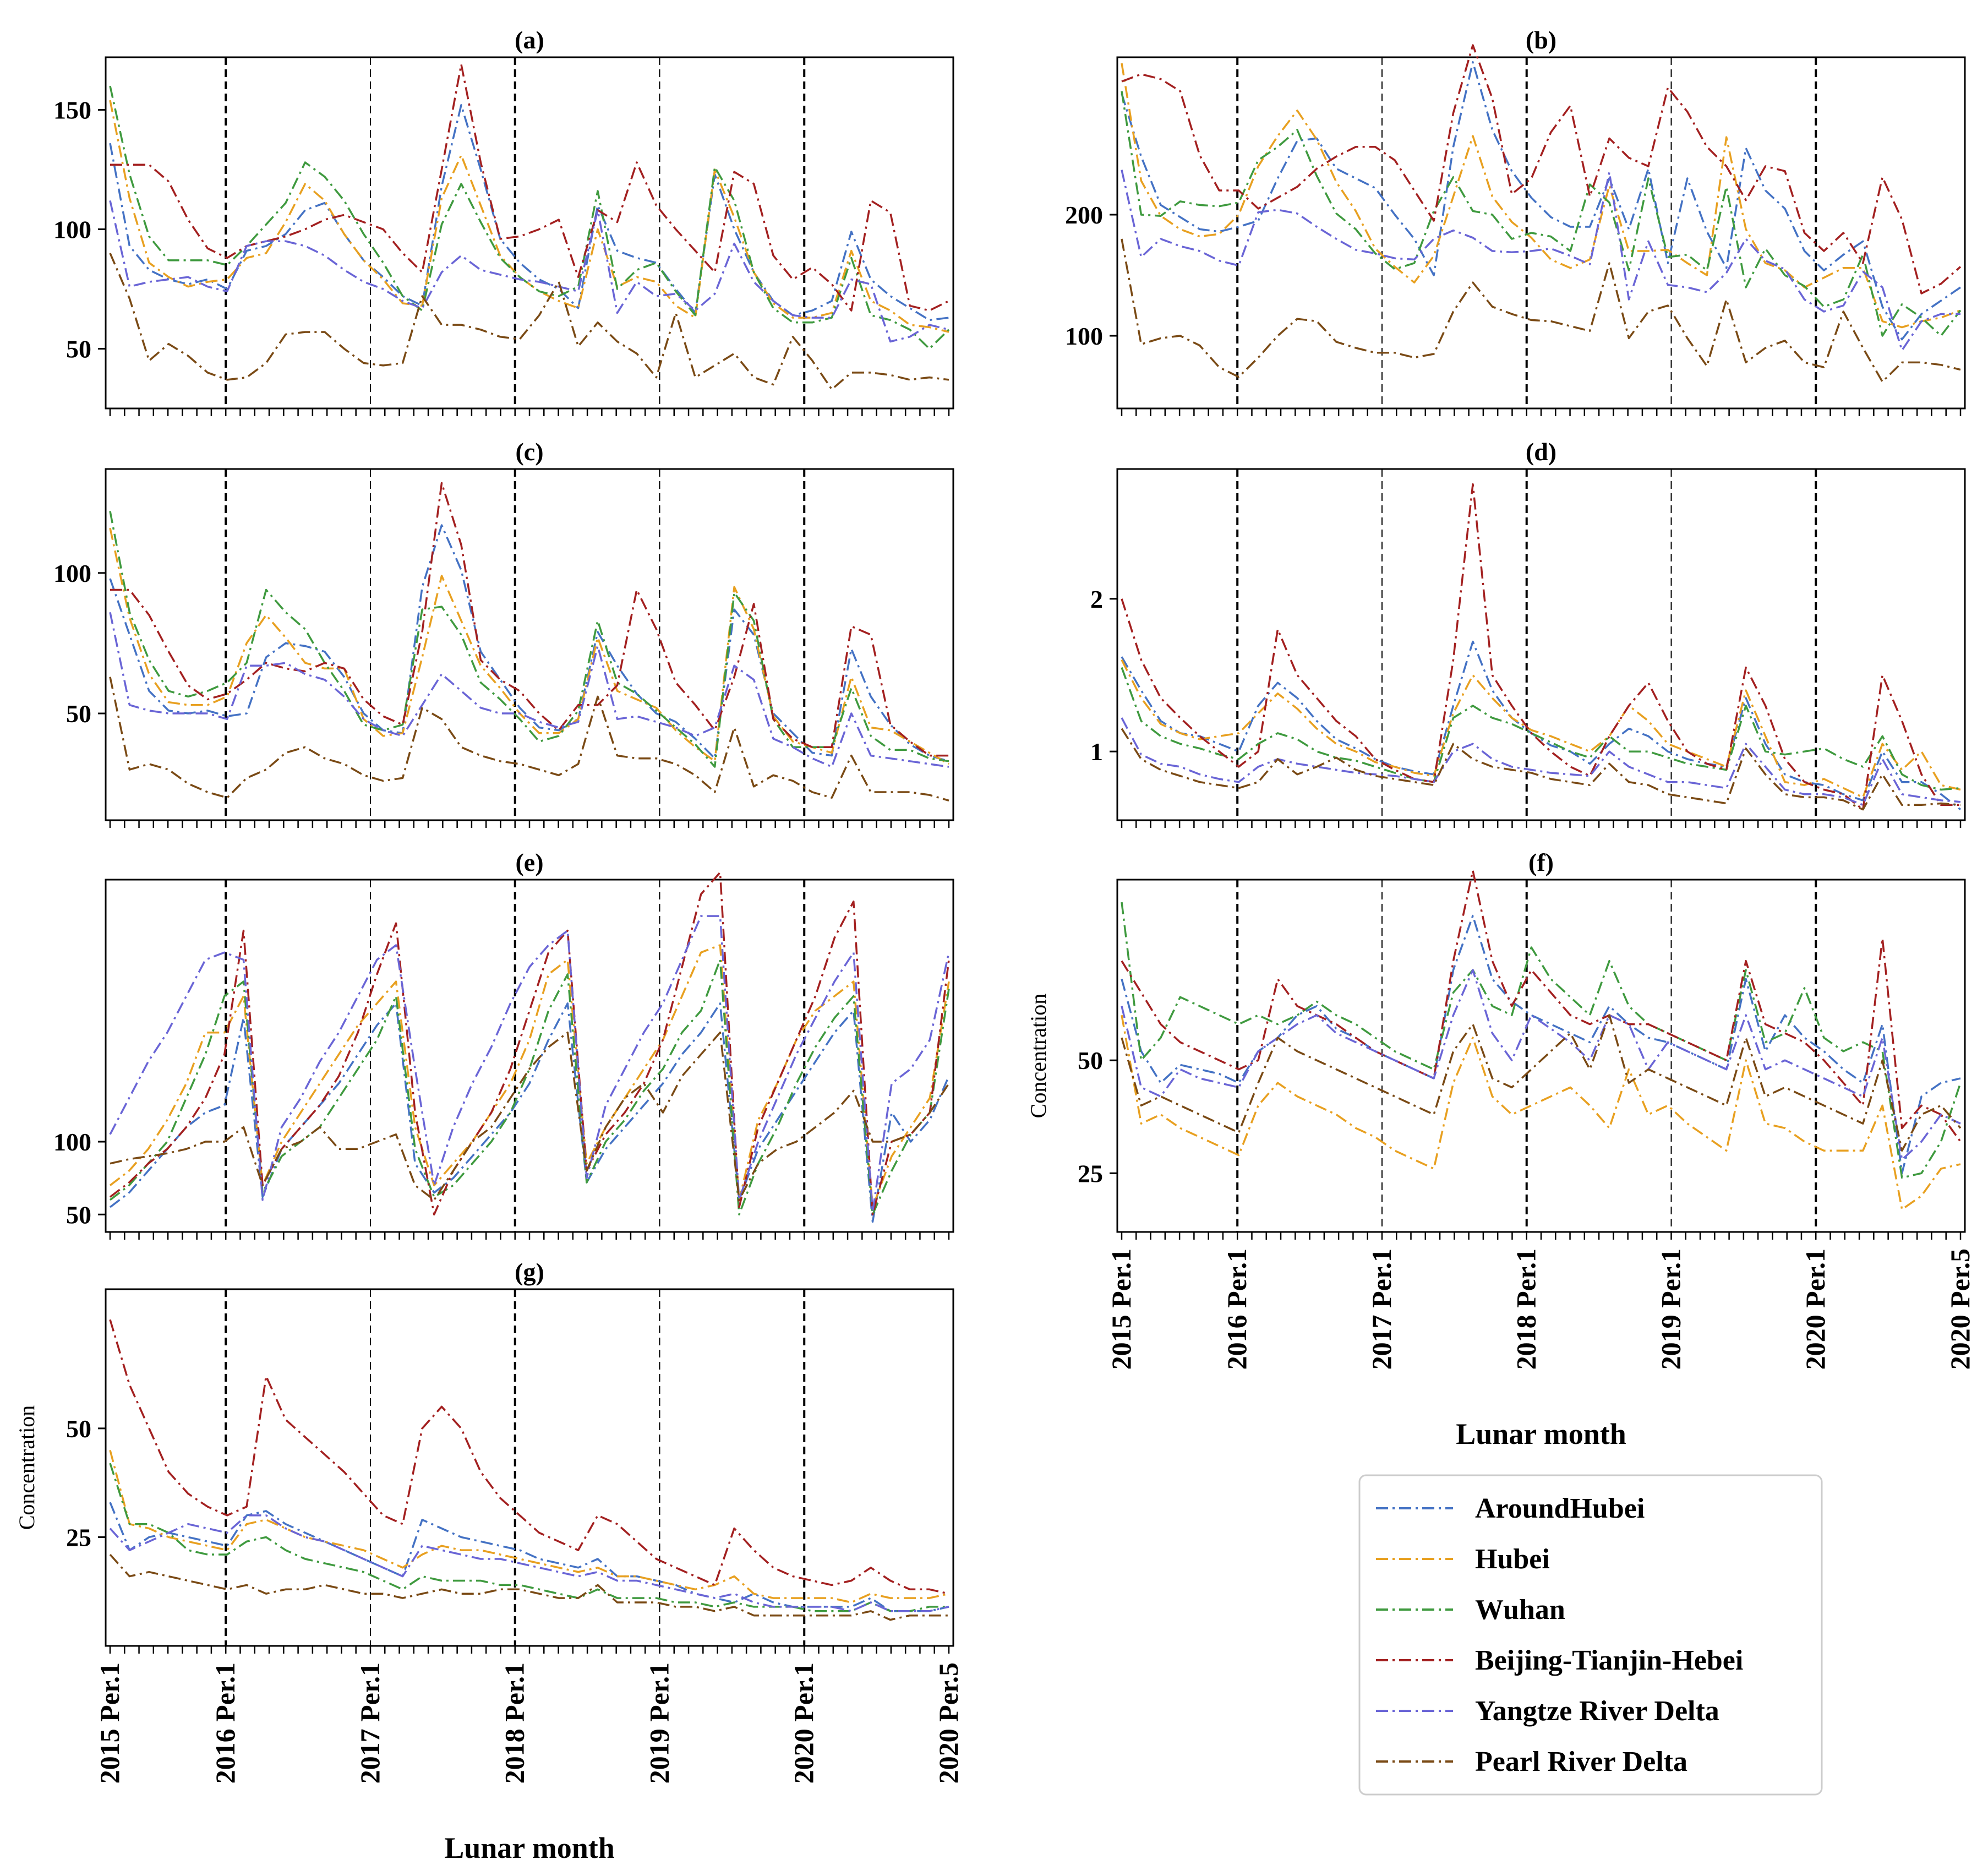  Describe the element at coordinates (529, 862) in the screenshot. I see `panel-title: (e)` at that location.